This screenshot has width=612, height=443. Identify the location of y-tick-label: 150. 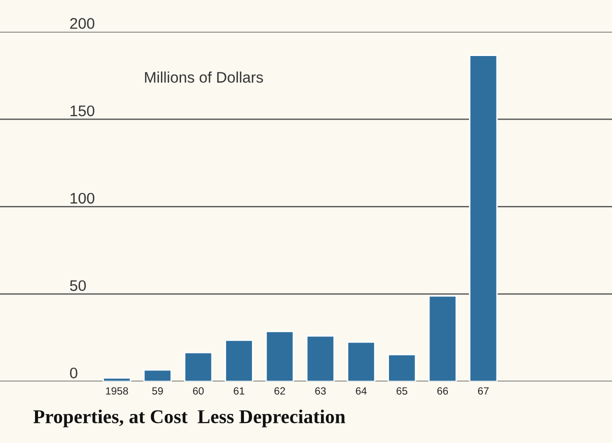
(82, 110).